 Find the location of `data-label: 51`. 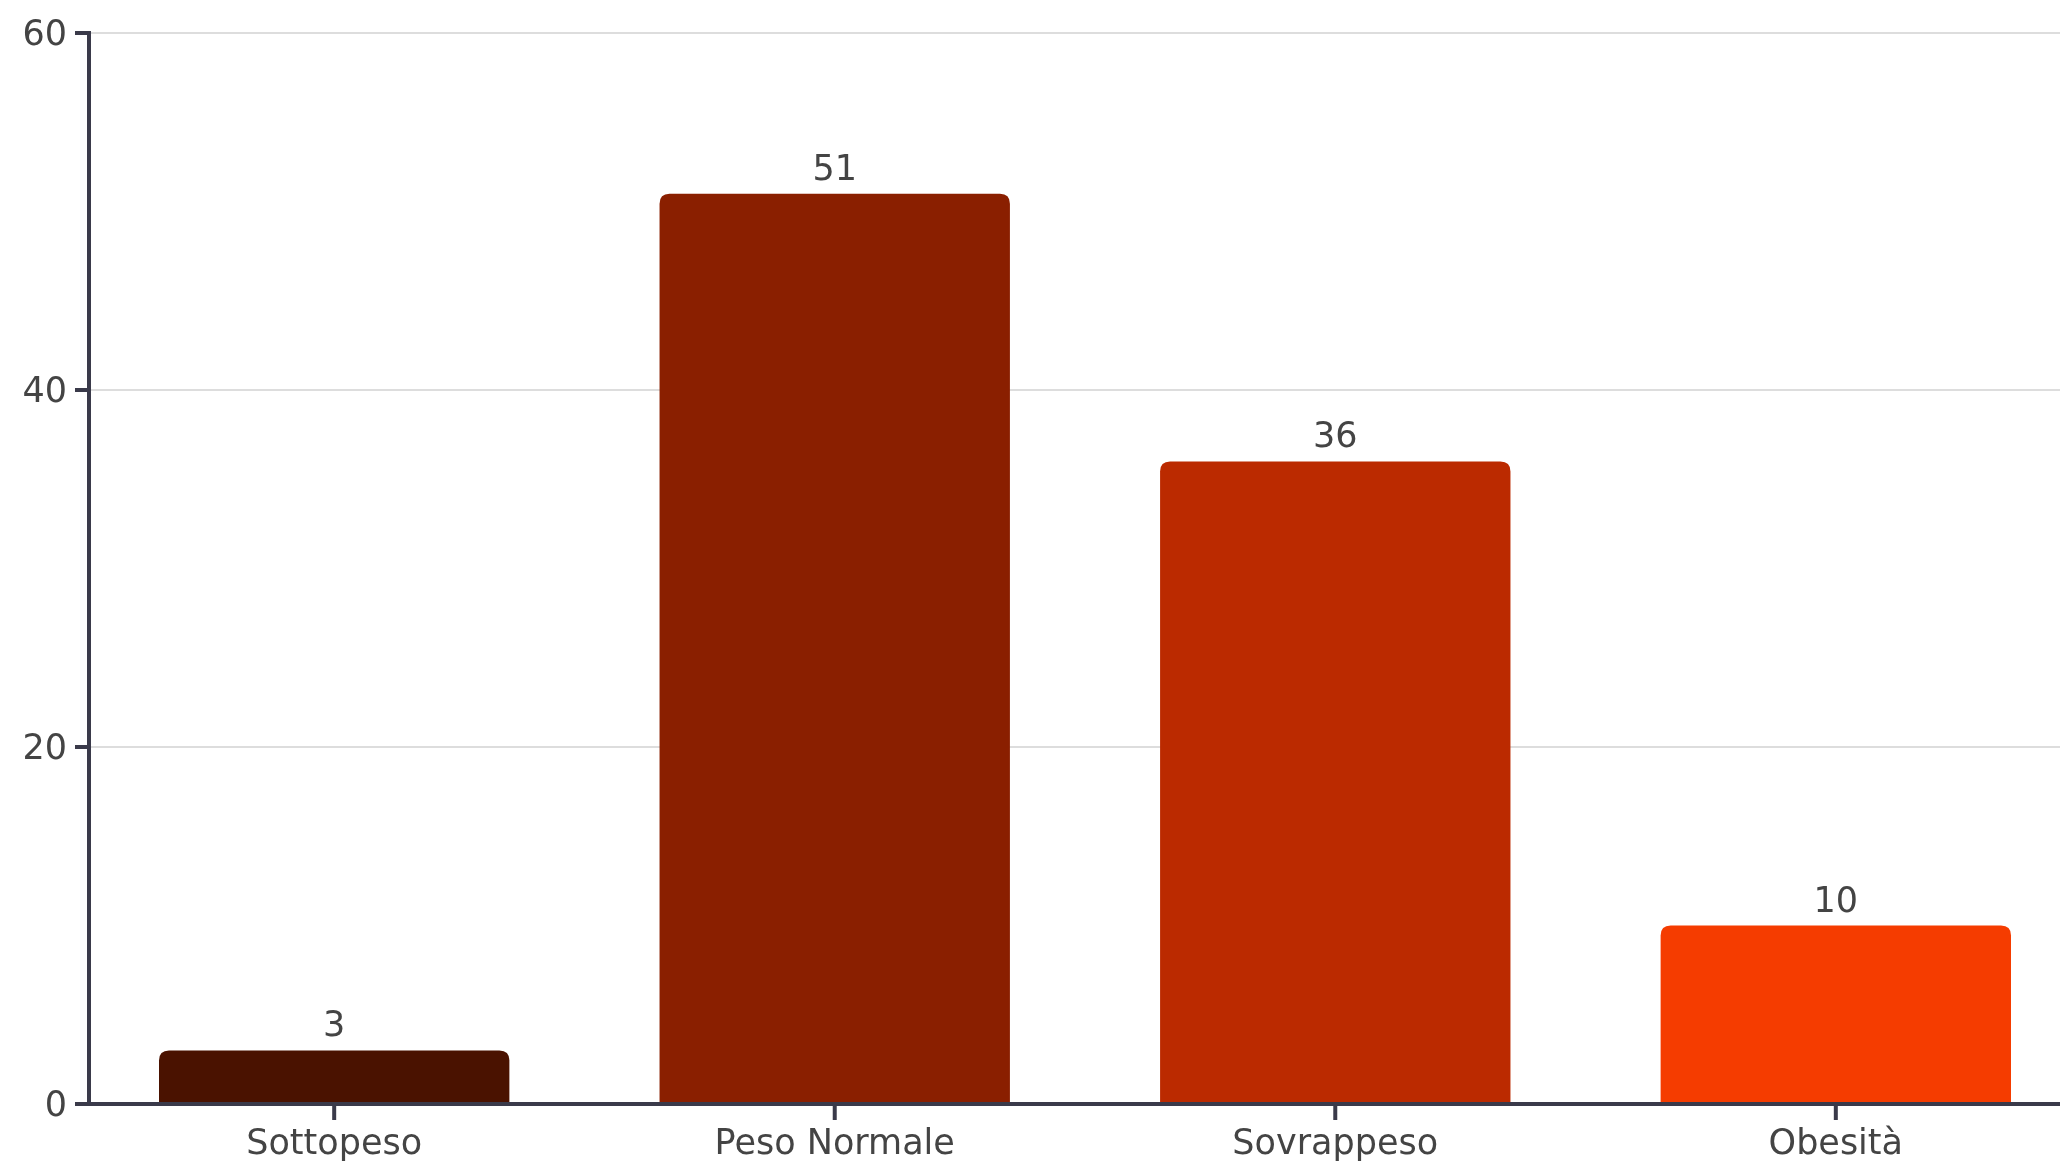

data-label: 51 is located at coordinates (834, 167).